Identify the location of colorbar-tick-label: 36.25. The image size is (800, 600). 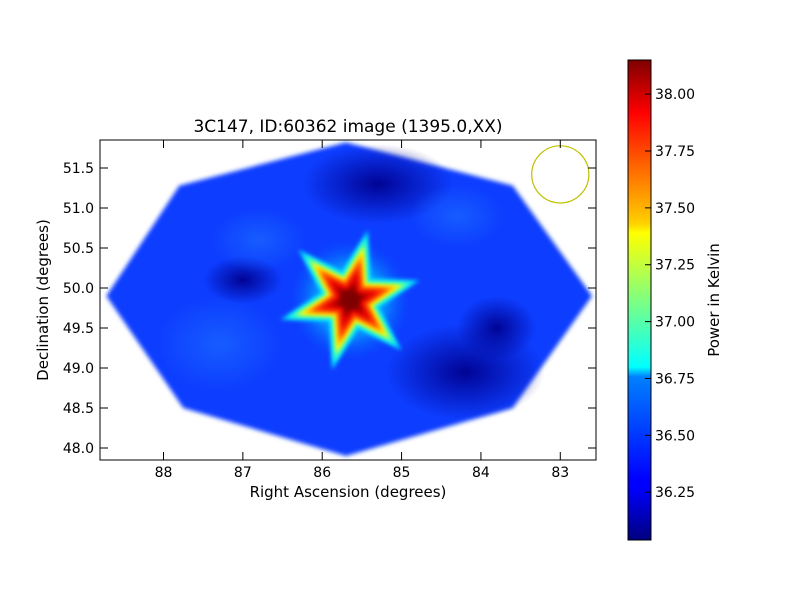
(675, 493).